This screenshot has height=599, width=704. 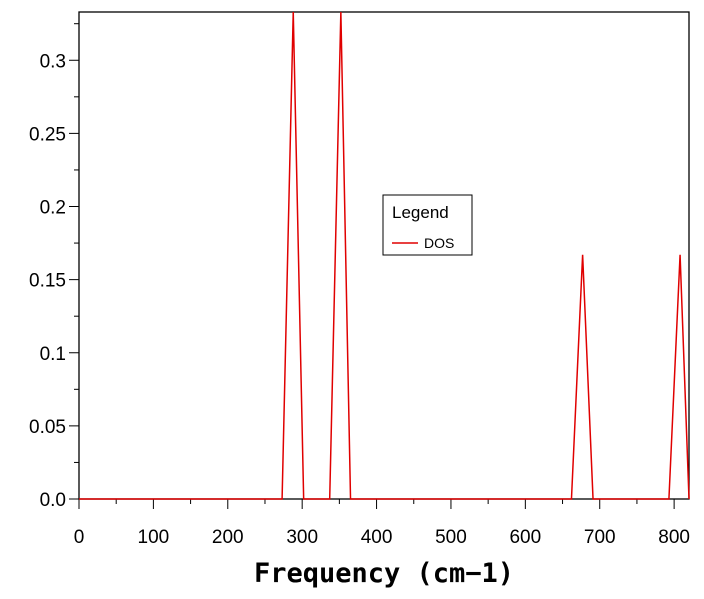 I want to click on x-tick-label: 300, so click(x=302, y=537).